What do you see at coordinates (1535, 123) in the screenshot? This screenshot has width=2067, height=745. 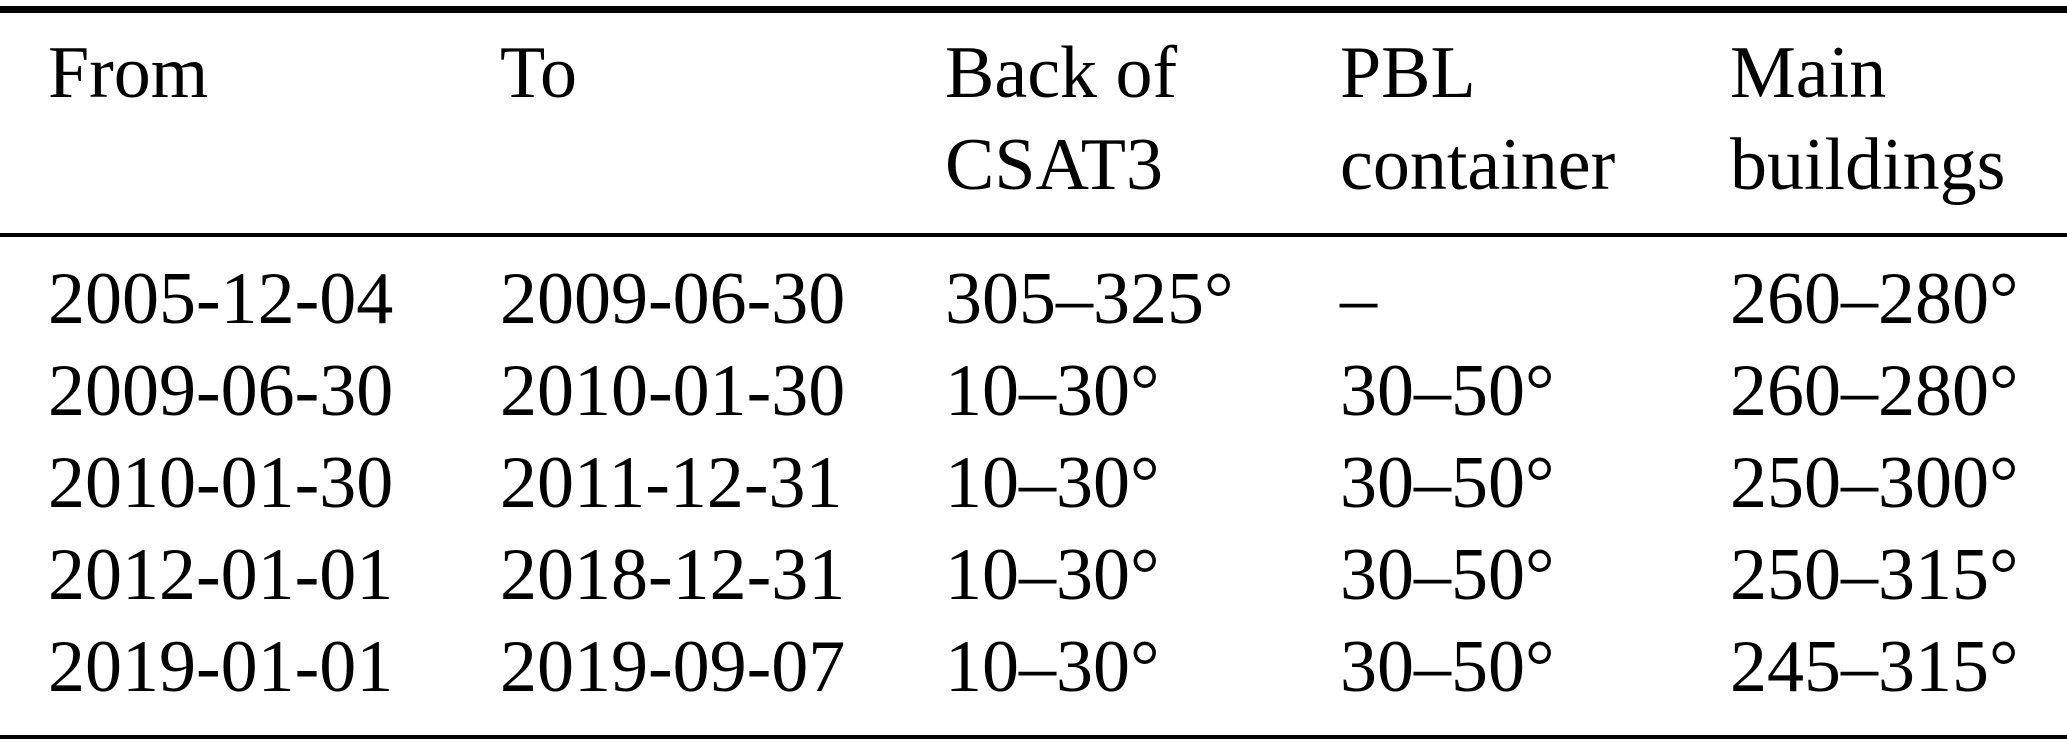 I see `header-cell-pbl-container: PBL container` at bounding box center [1535, 123].